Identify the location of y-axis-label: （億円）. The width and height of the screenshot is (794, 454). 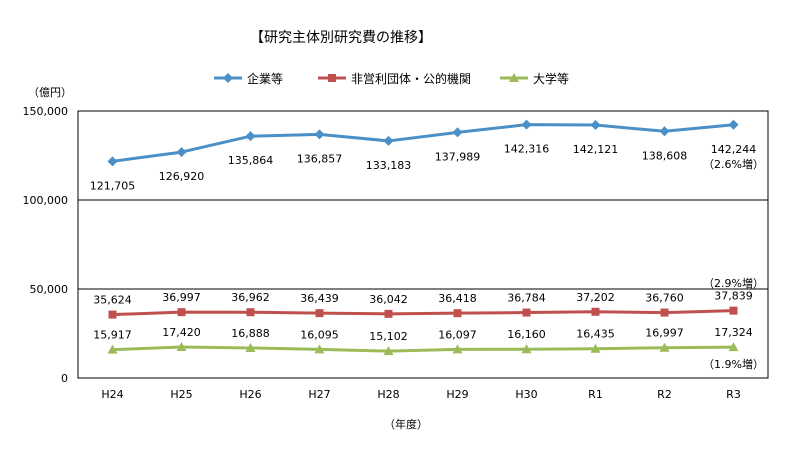
(50, 92).